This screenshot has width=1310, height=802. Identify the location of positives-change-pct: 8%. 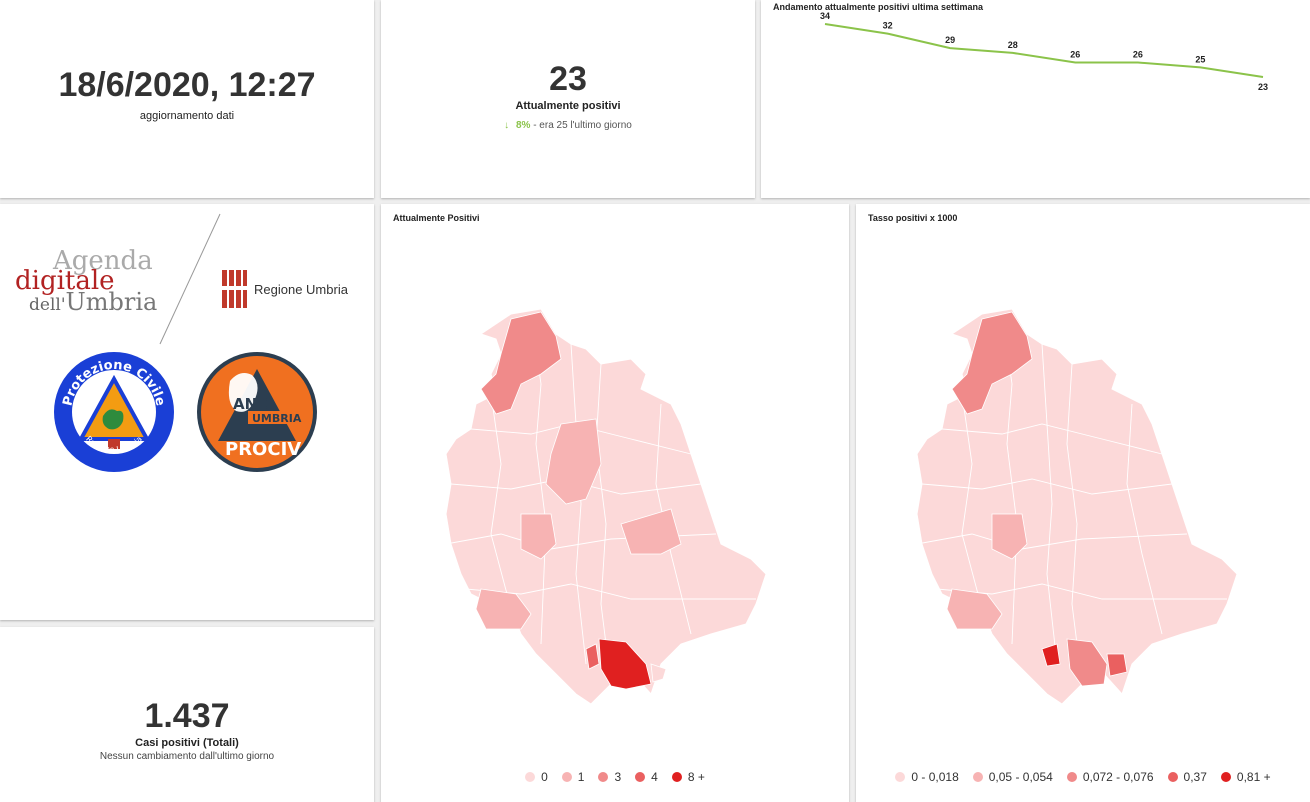
(523, 125).